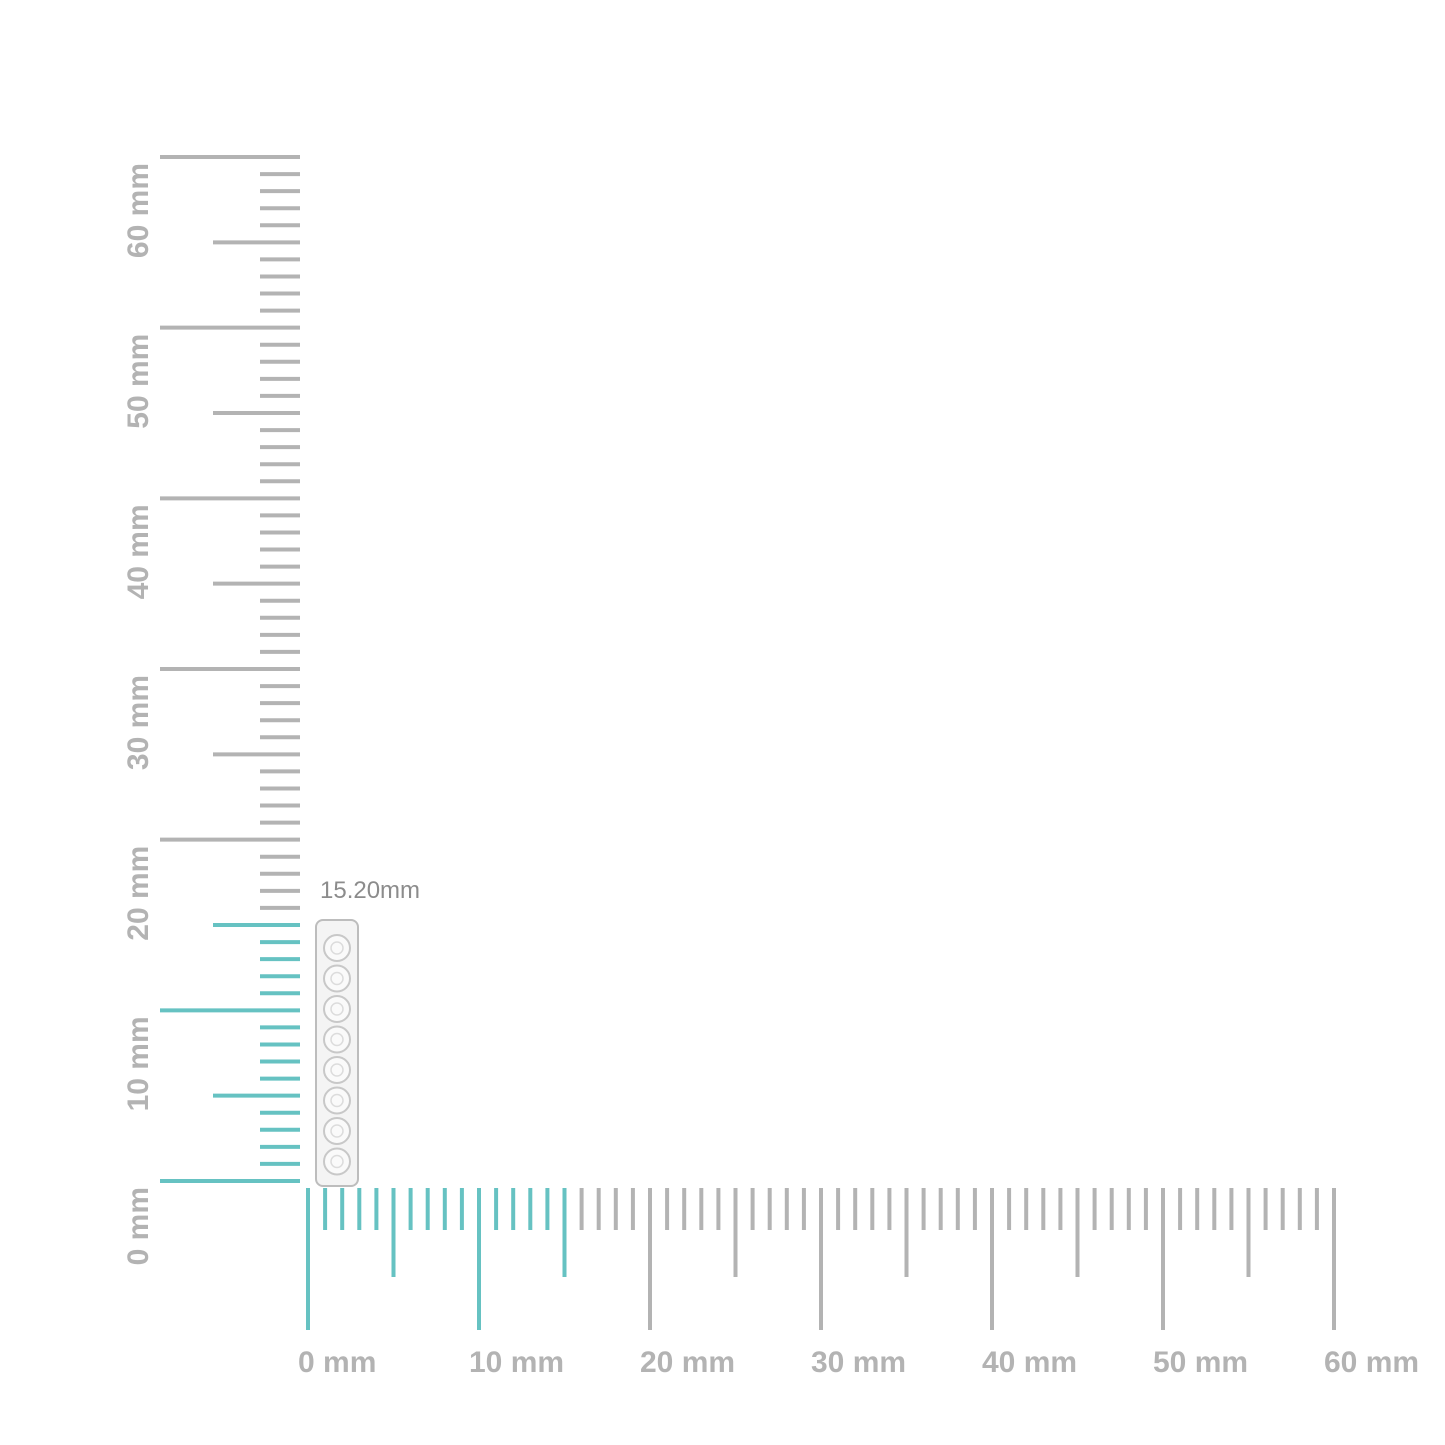 This screenshot has width=1445, height=1445. Describe the element at coordinates (1029, 1362) in the screenshot. I see `h-label: 40 mm` at that location.